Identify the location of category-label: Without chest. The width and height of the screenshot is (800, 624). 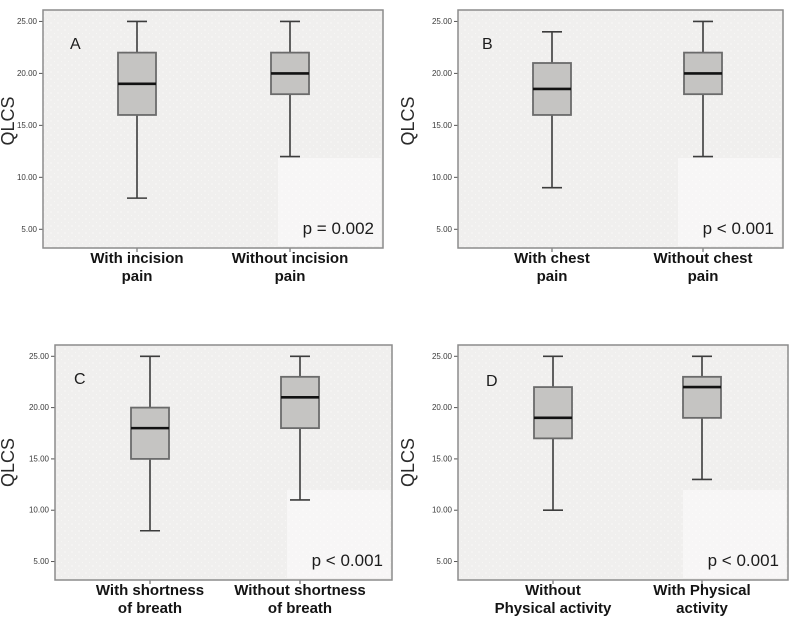
(702, 258).